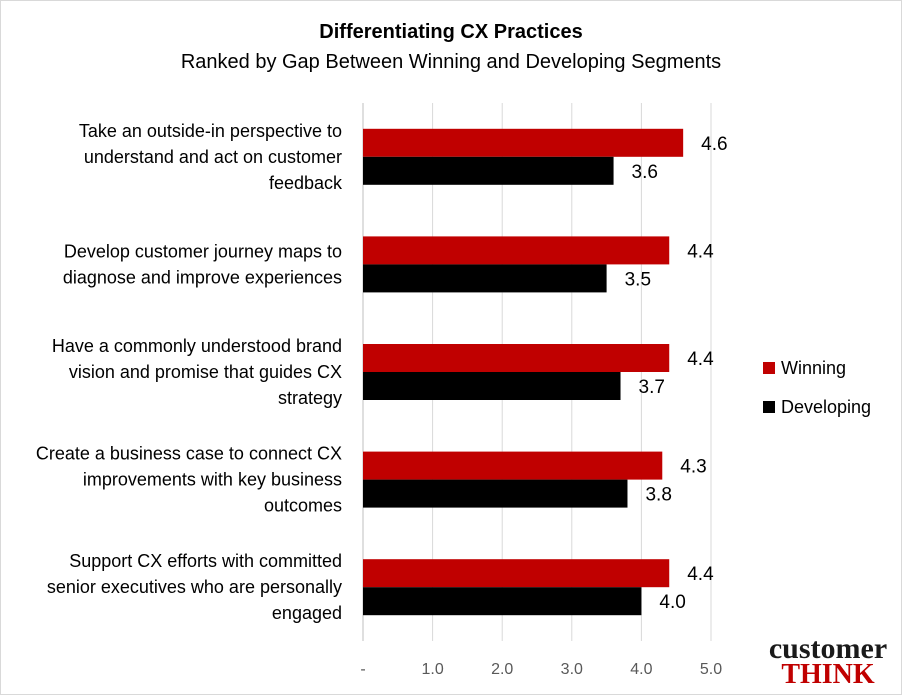 This screenshot has height=695, width=902. What do you see at coordinates (817, 387) in the screenshot?
I see `legend: Winning Developing` at bounding box center [817, 387].